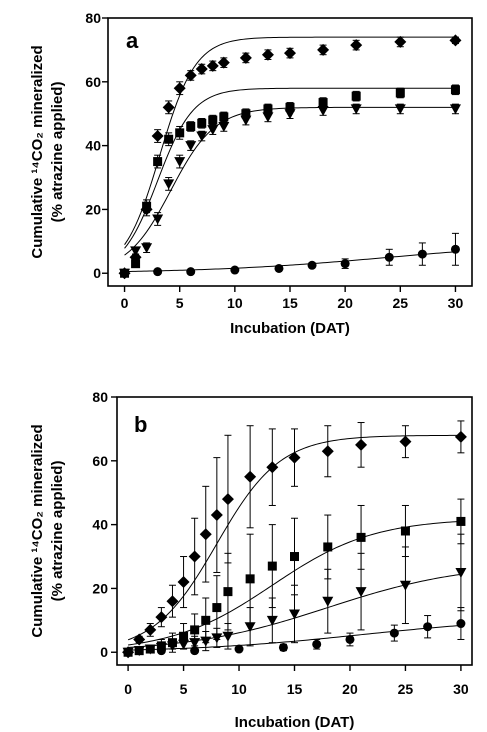 Image resolution: width=487 pixels, height=732 pixels. Describe the element at coordinates (100, 461) in the screenshot. I see `y-tick-label: 60` at that location.